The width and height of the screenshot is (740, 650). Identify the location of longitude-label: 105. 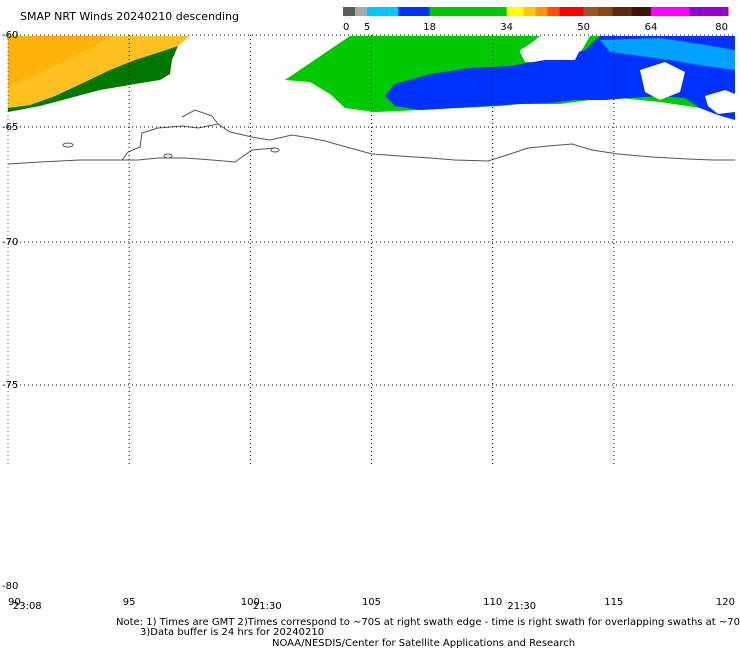
(371, 602).